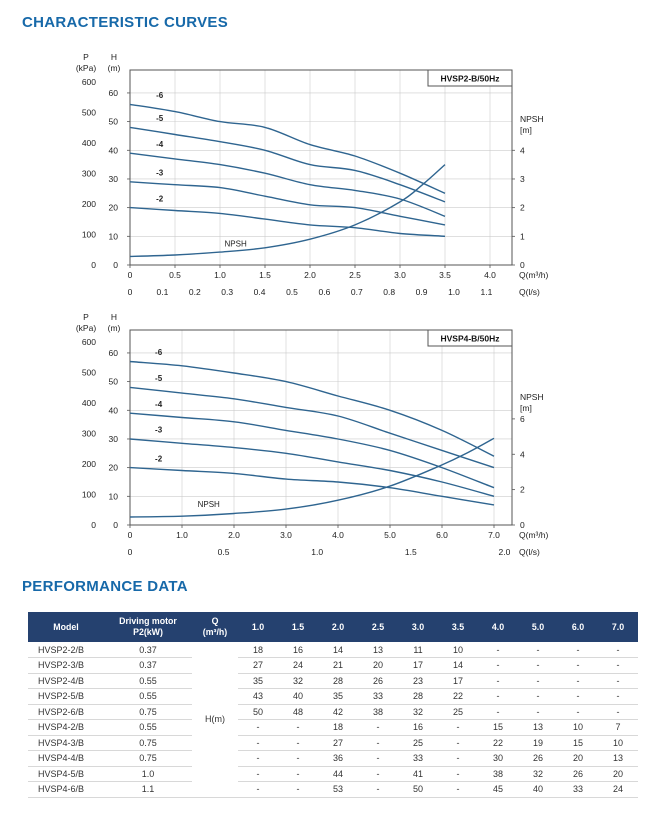  Describe the element at coordinates (114, 496) in the screenshot. I see `h-tick-label: 10` at that location.